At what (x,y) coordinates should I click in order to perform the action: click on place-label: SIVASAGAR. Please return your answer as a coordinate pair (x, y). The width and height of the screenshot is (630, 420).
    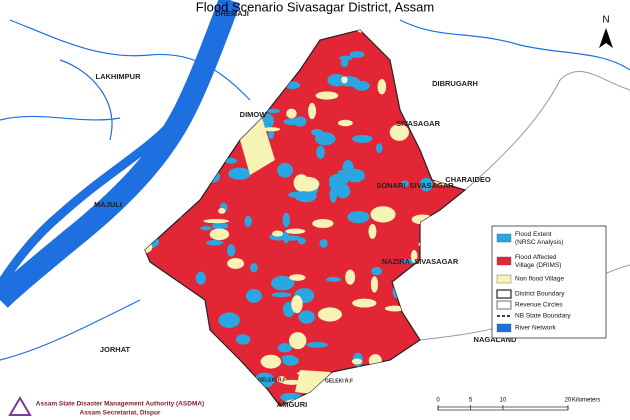
    Looking at the image, I should click on (418, 123).